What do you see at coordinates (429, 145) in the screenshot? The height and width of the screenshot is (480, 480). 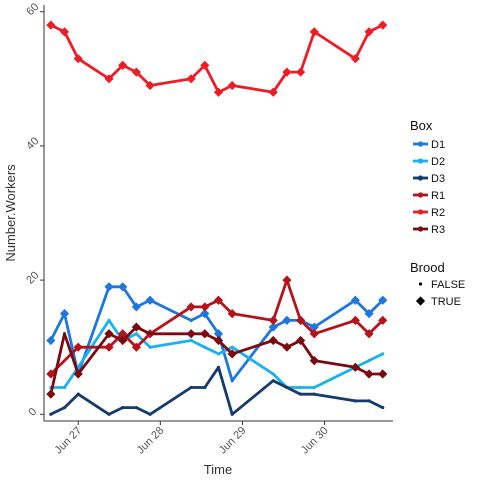 I see `legend-entry-d1: D1` at bounding box center [429, 145].